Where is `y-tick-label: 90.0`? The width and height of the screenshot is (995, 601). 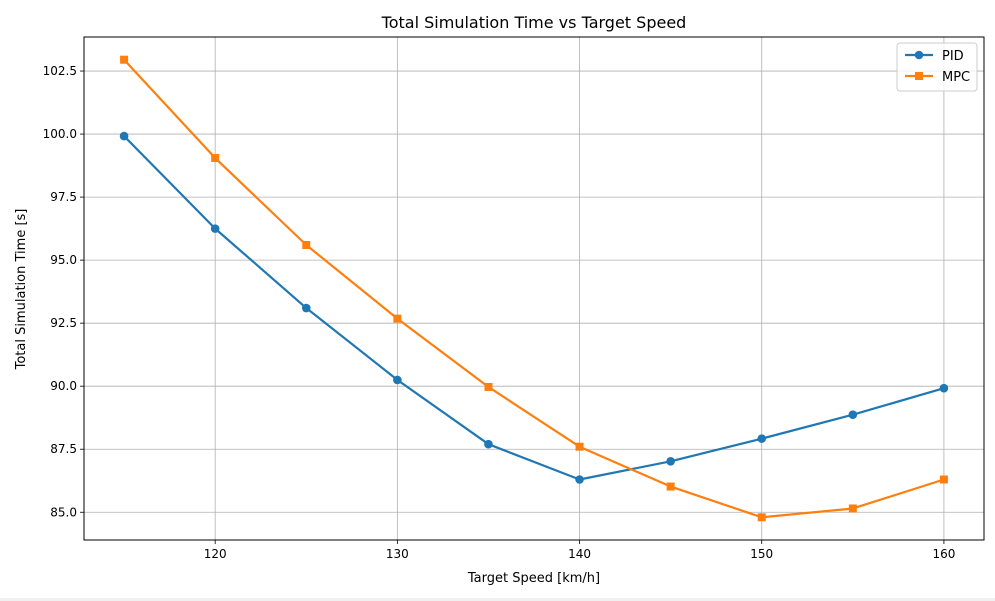 y-tick-label: 90.0 is located at coordinates (63, 386).